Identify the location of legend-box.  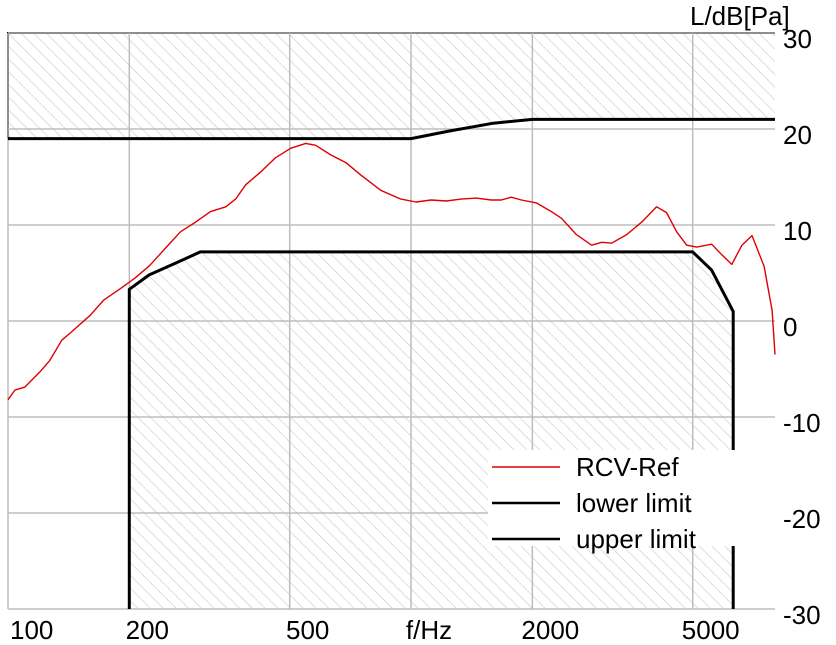
(631, 498).